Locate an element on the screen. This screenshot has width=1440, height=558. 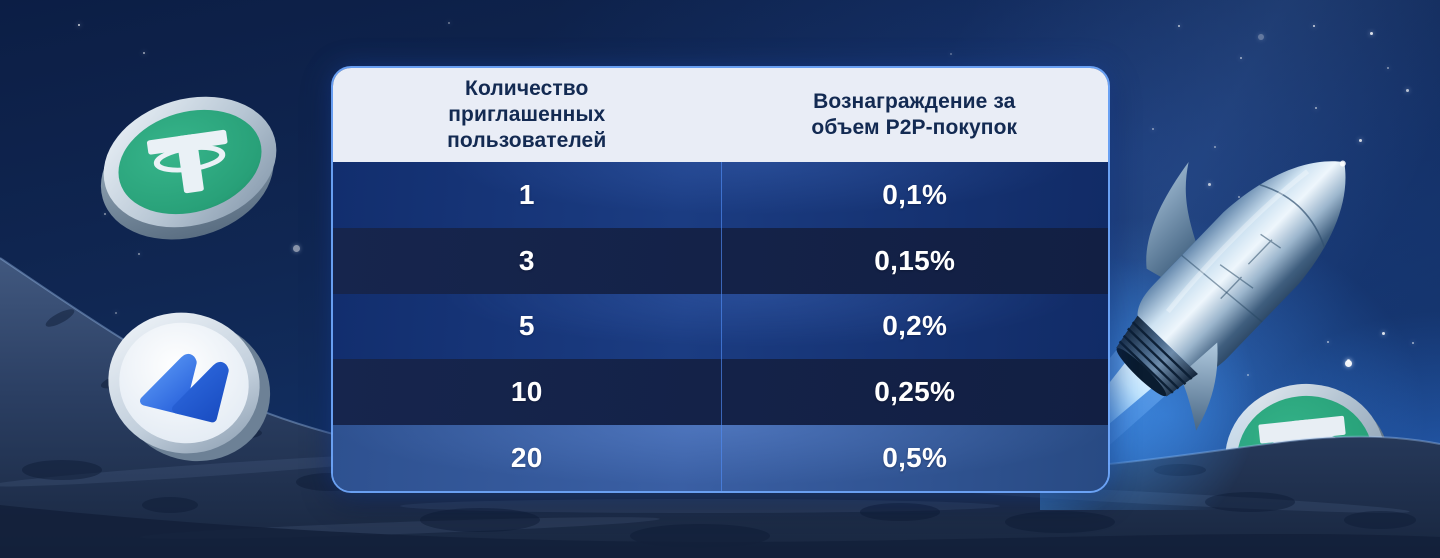
cell-reward-percent: 0,15% is located at coordinates (914, 260).